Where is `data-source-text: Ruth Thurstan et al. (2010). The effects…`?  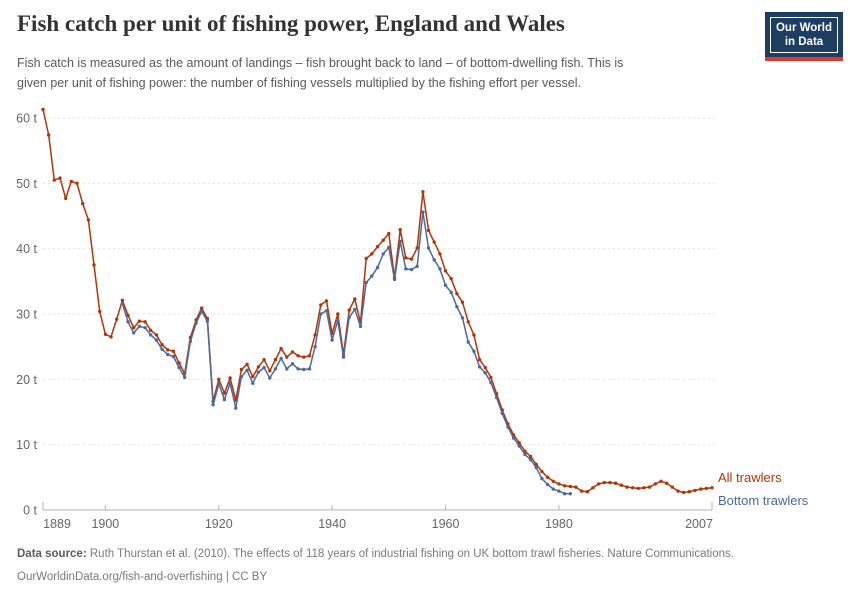 data-source-text: Ruth Thurstan et al. (2010). The effects… is located at coordinates (411, 554).